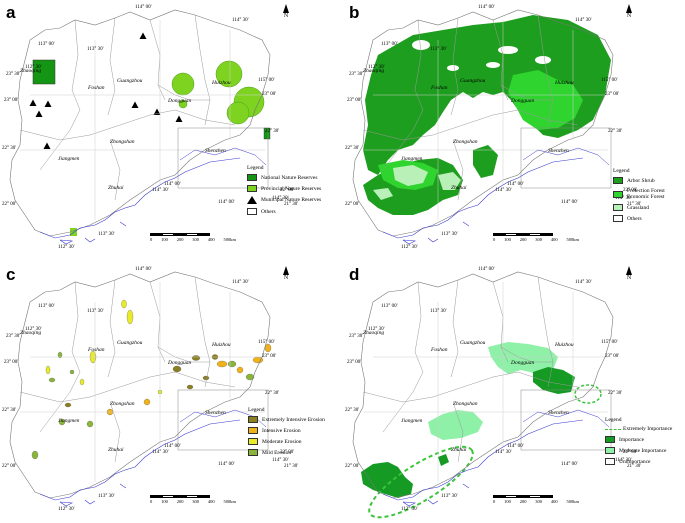 Image resolution: width=685 pixels, height=523 pixels. I want to click on legend-item: Municipal Nature Reserves, so click(284, 200).